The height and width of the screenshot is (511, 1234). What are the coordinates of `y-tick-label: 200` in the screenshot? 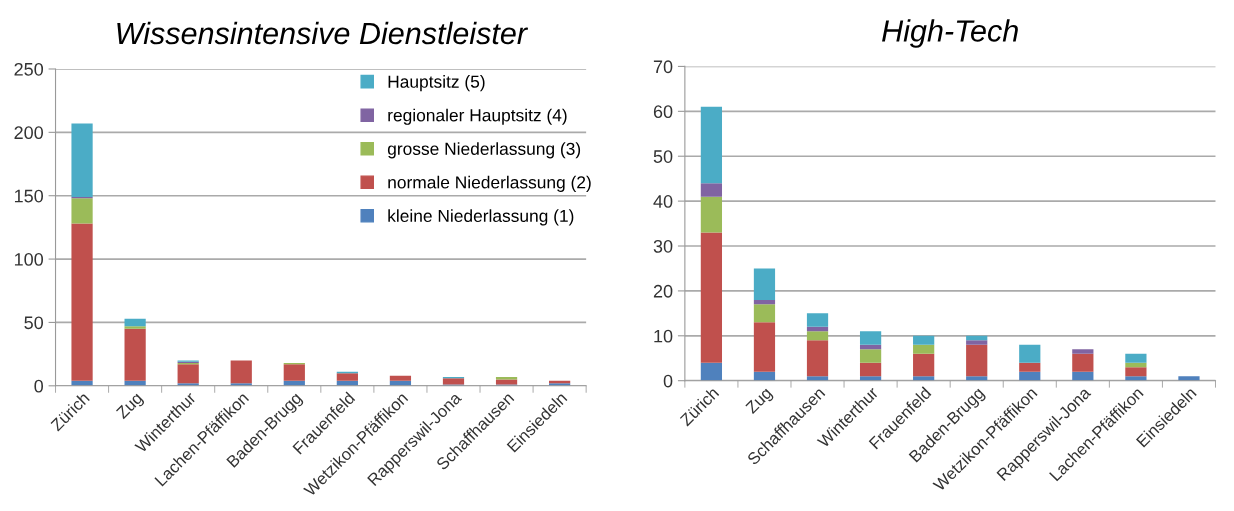 It's located at (29, 133).